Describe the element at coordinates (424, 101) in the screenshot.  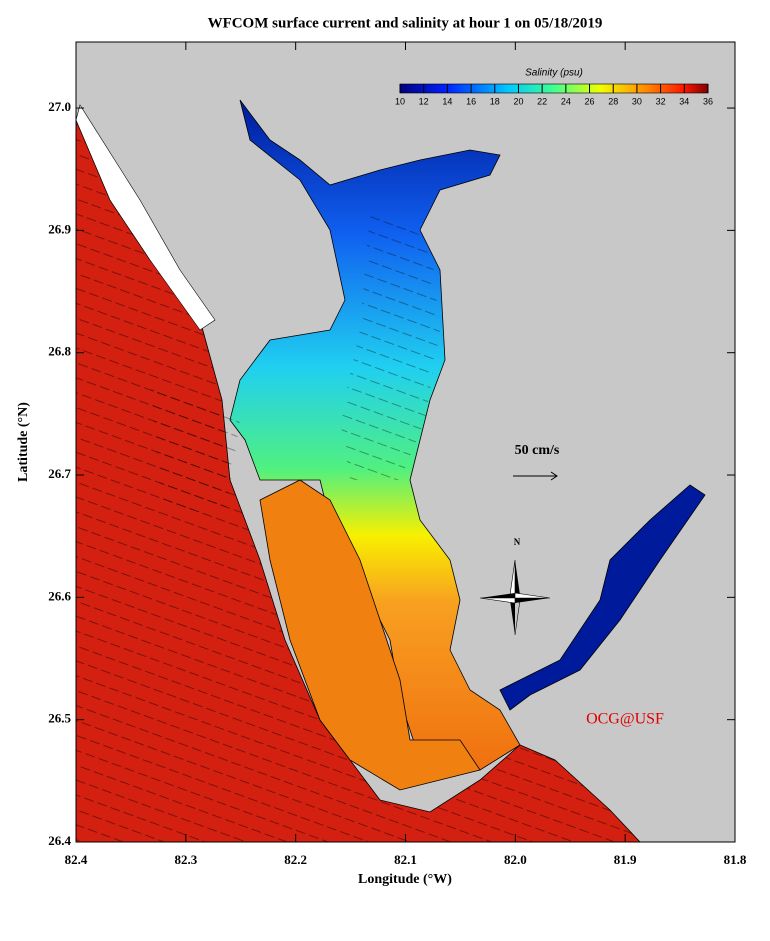
I see `colorbar-tick-label: 12` at that location.